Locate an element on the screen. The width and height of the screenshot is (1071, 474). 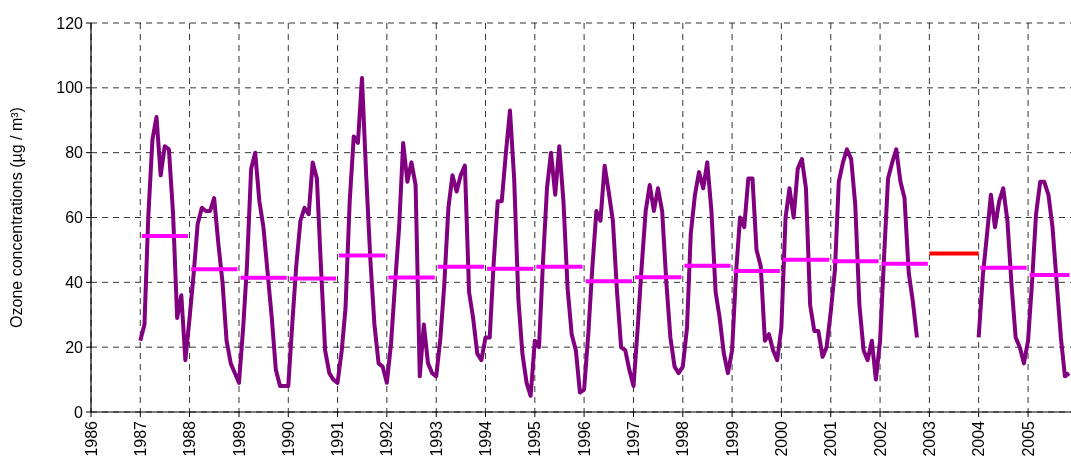
x-tick-label: 1993 is located at coordinates (436, 438).